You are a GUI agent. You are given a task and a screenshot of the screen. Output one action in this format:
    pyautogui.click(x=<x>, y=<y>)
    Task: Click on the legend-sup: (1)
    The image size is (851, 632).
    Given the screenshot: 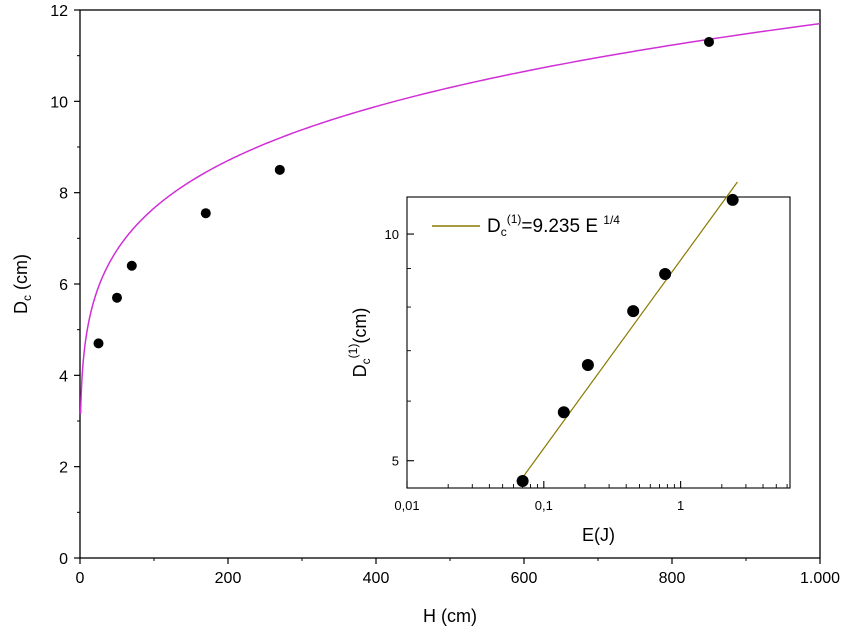 What is the action you would take?
    pyautogui.click(x=514, y=219)
    